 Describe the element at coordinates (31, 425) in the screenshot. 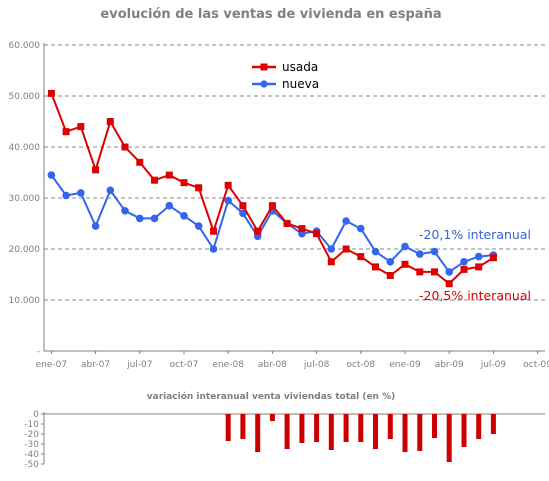

I see `bar-y-tick-label: -10` at that location.